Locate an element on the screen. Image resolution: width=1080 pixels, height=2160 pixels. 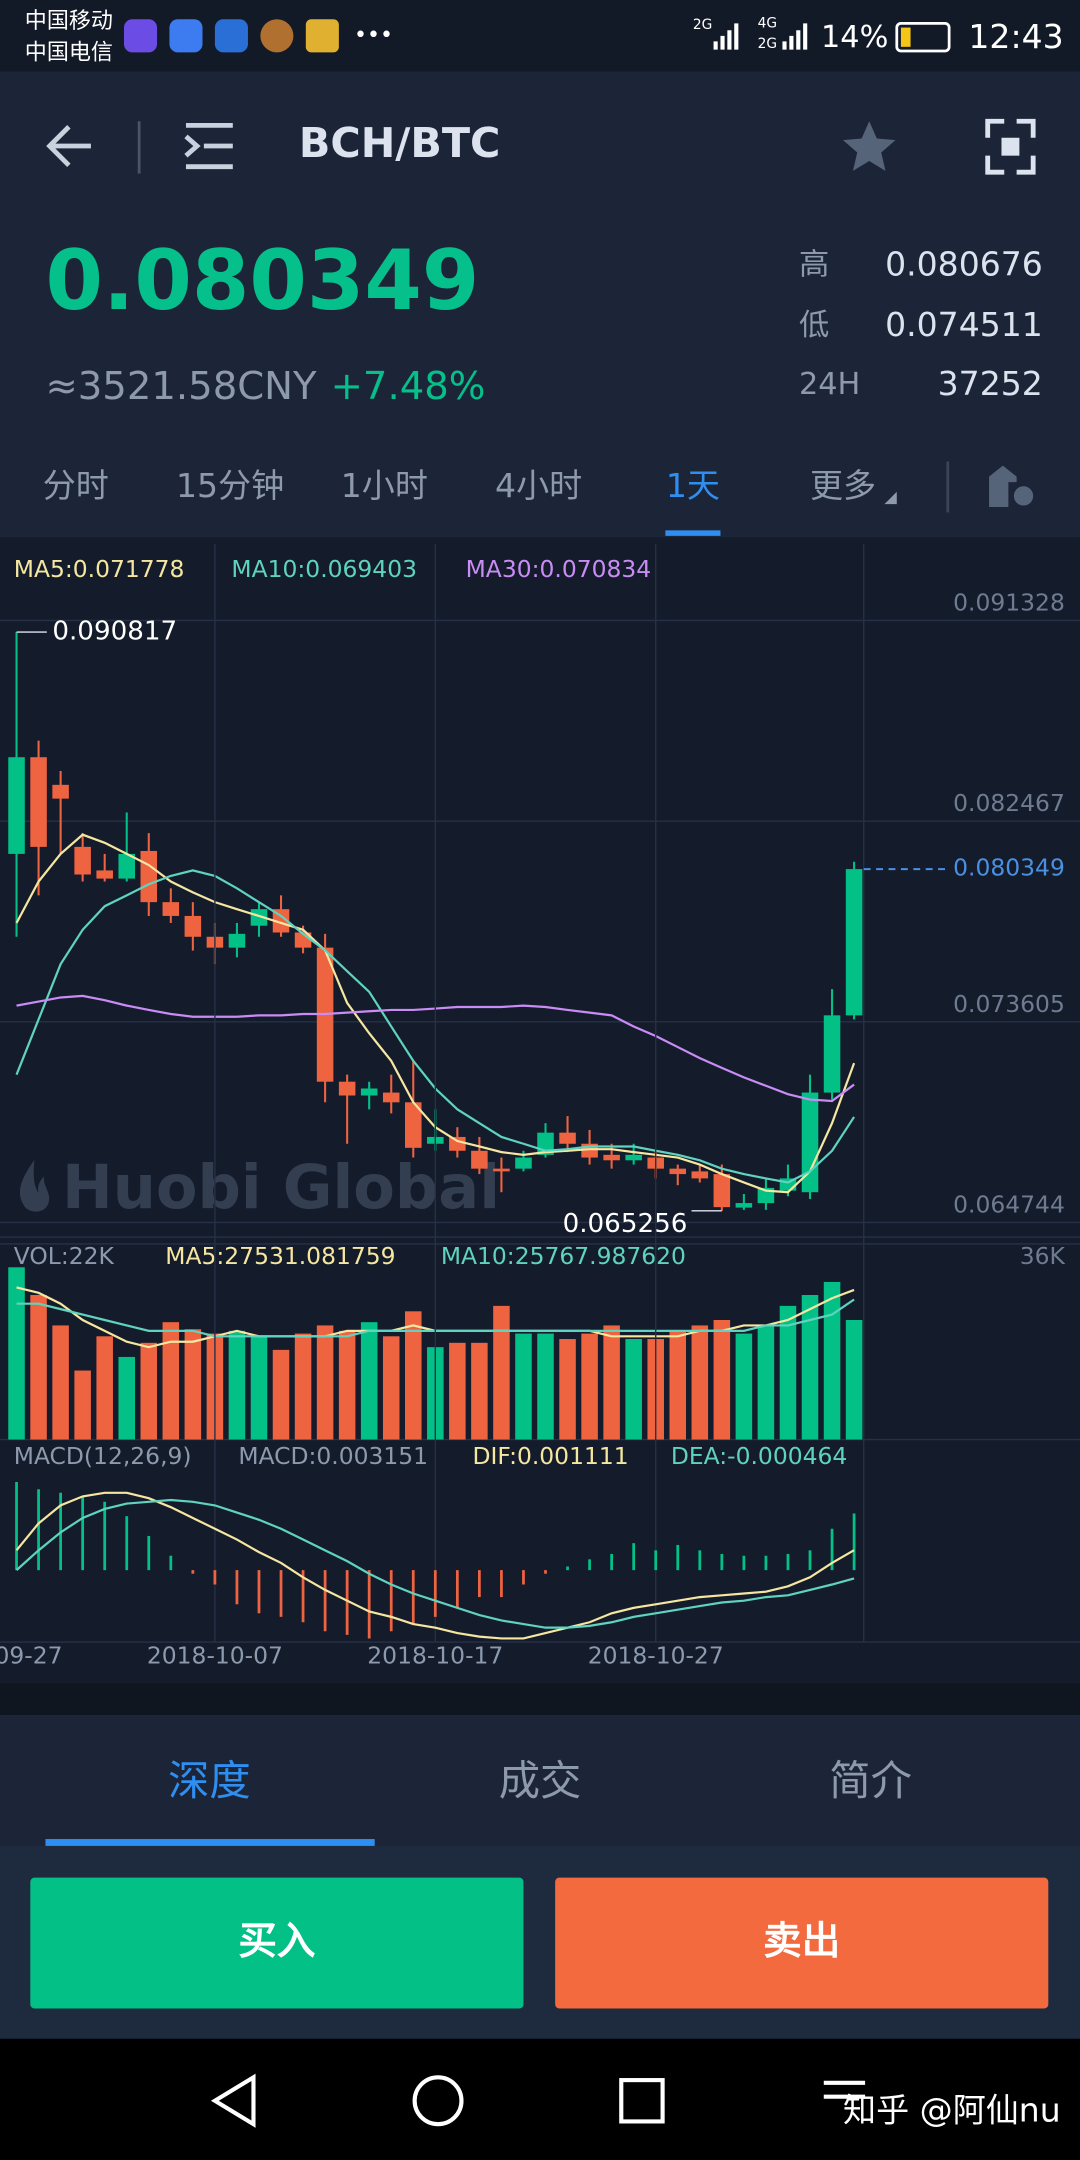
last-price: 0.080349 is located at coordinates (262, 281).